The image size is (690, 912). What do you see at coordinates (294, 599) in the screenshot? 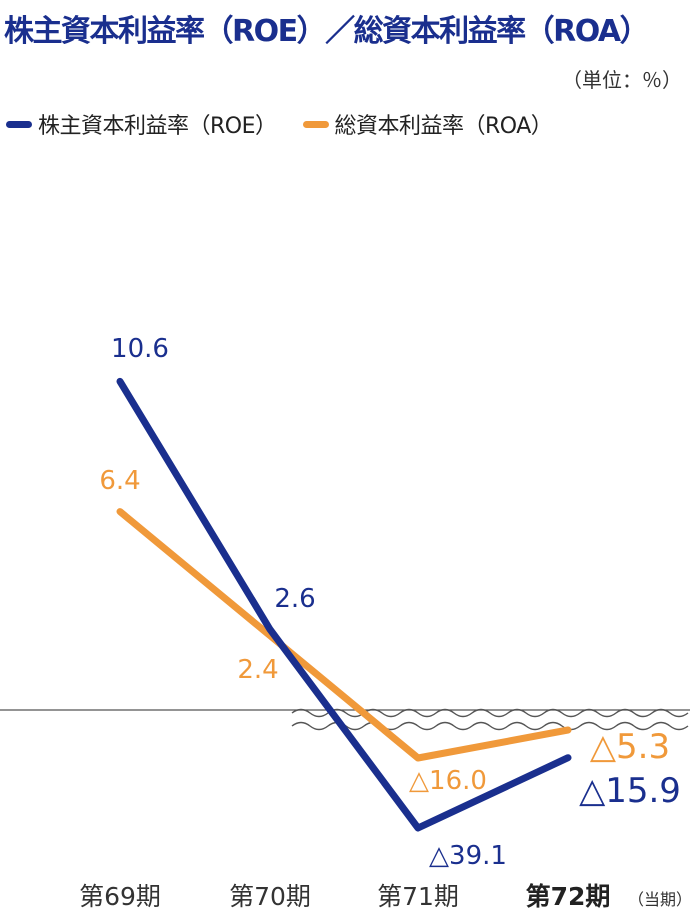
I see `data-label-roe-70: 2.6` at bounding box center [294, 599].